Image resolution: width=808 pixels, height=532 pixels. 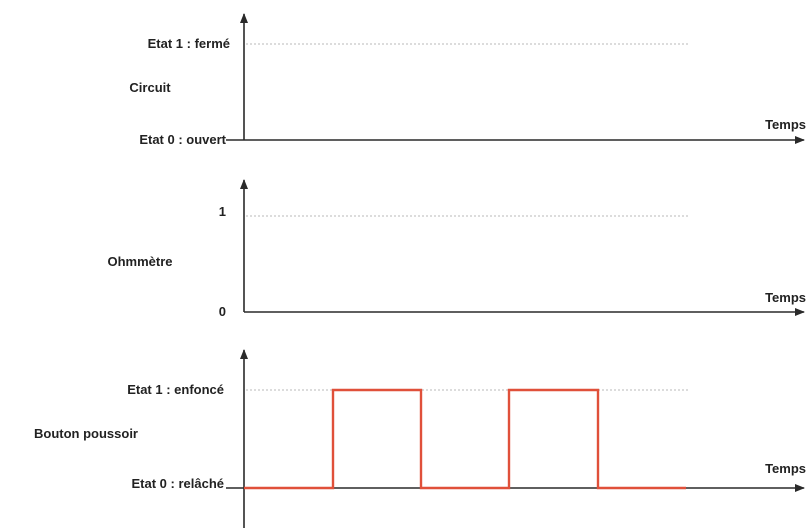 What do you see at coordinates (785, 124) in the screenshot?
I see `circuit-time-label: Temps` at bounding box center [785, 124].